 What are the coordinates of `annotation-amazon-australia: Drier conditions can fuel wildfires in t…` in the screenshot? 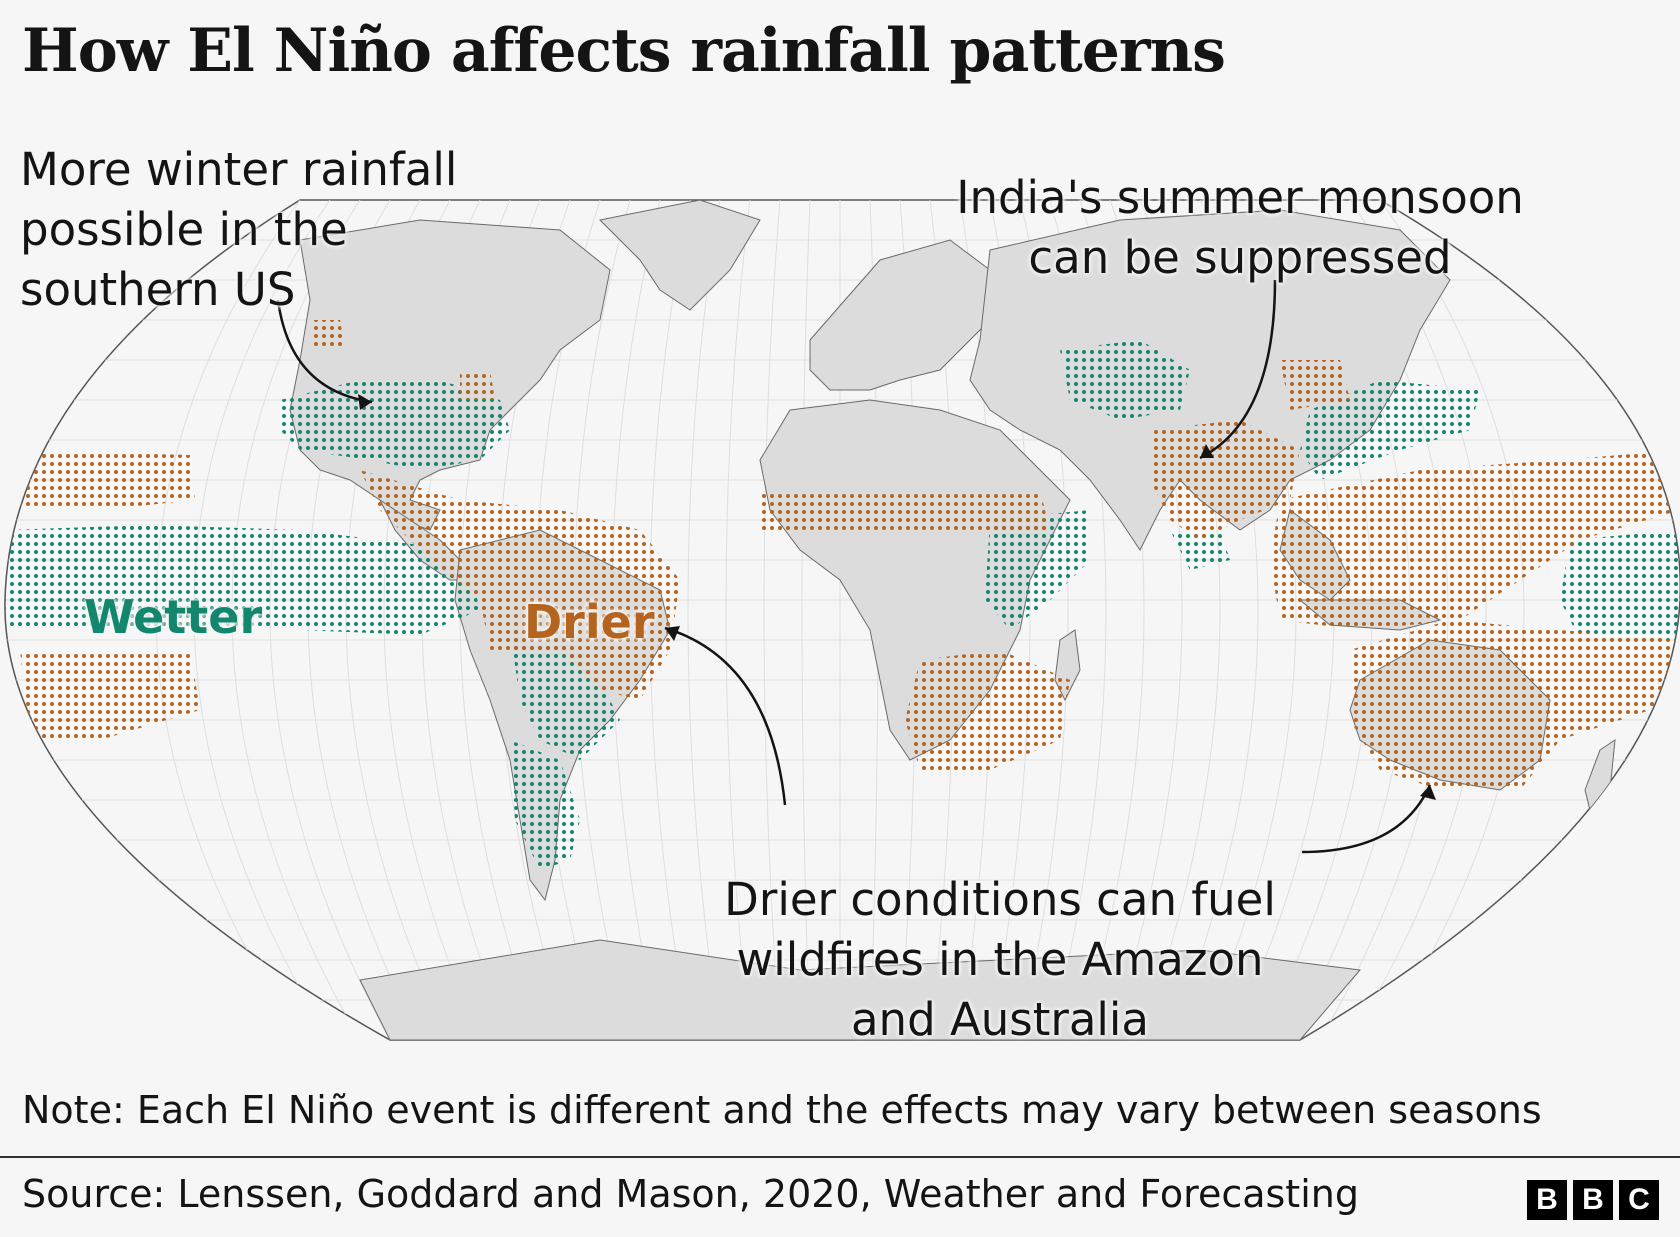 It's located at (1000, 959).